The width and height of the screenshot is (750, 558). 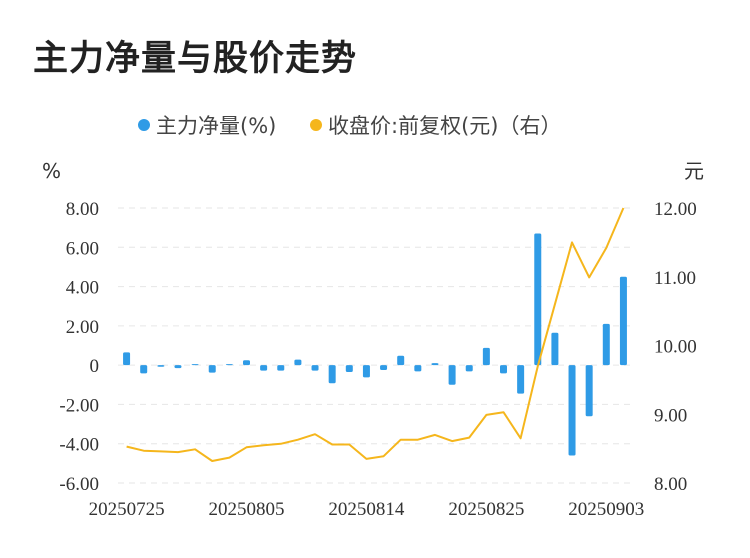 What do you see at coordinates (95, 366) in the screenshot?
I see `left-tick-label: 0` at bounding box center [95, 366].